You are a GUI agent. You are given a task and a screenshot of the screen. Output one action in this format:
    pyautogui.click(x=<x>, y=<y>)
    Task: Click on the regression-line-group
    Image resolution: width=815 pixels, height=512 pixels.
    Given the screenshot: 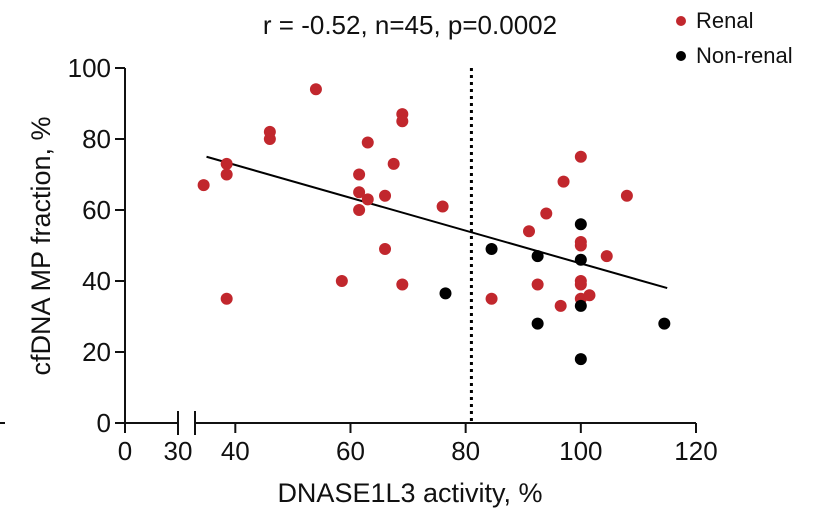 What is the action you would take?
    pyautogui.click(x=437, y=222)
    